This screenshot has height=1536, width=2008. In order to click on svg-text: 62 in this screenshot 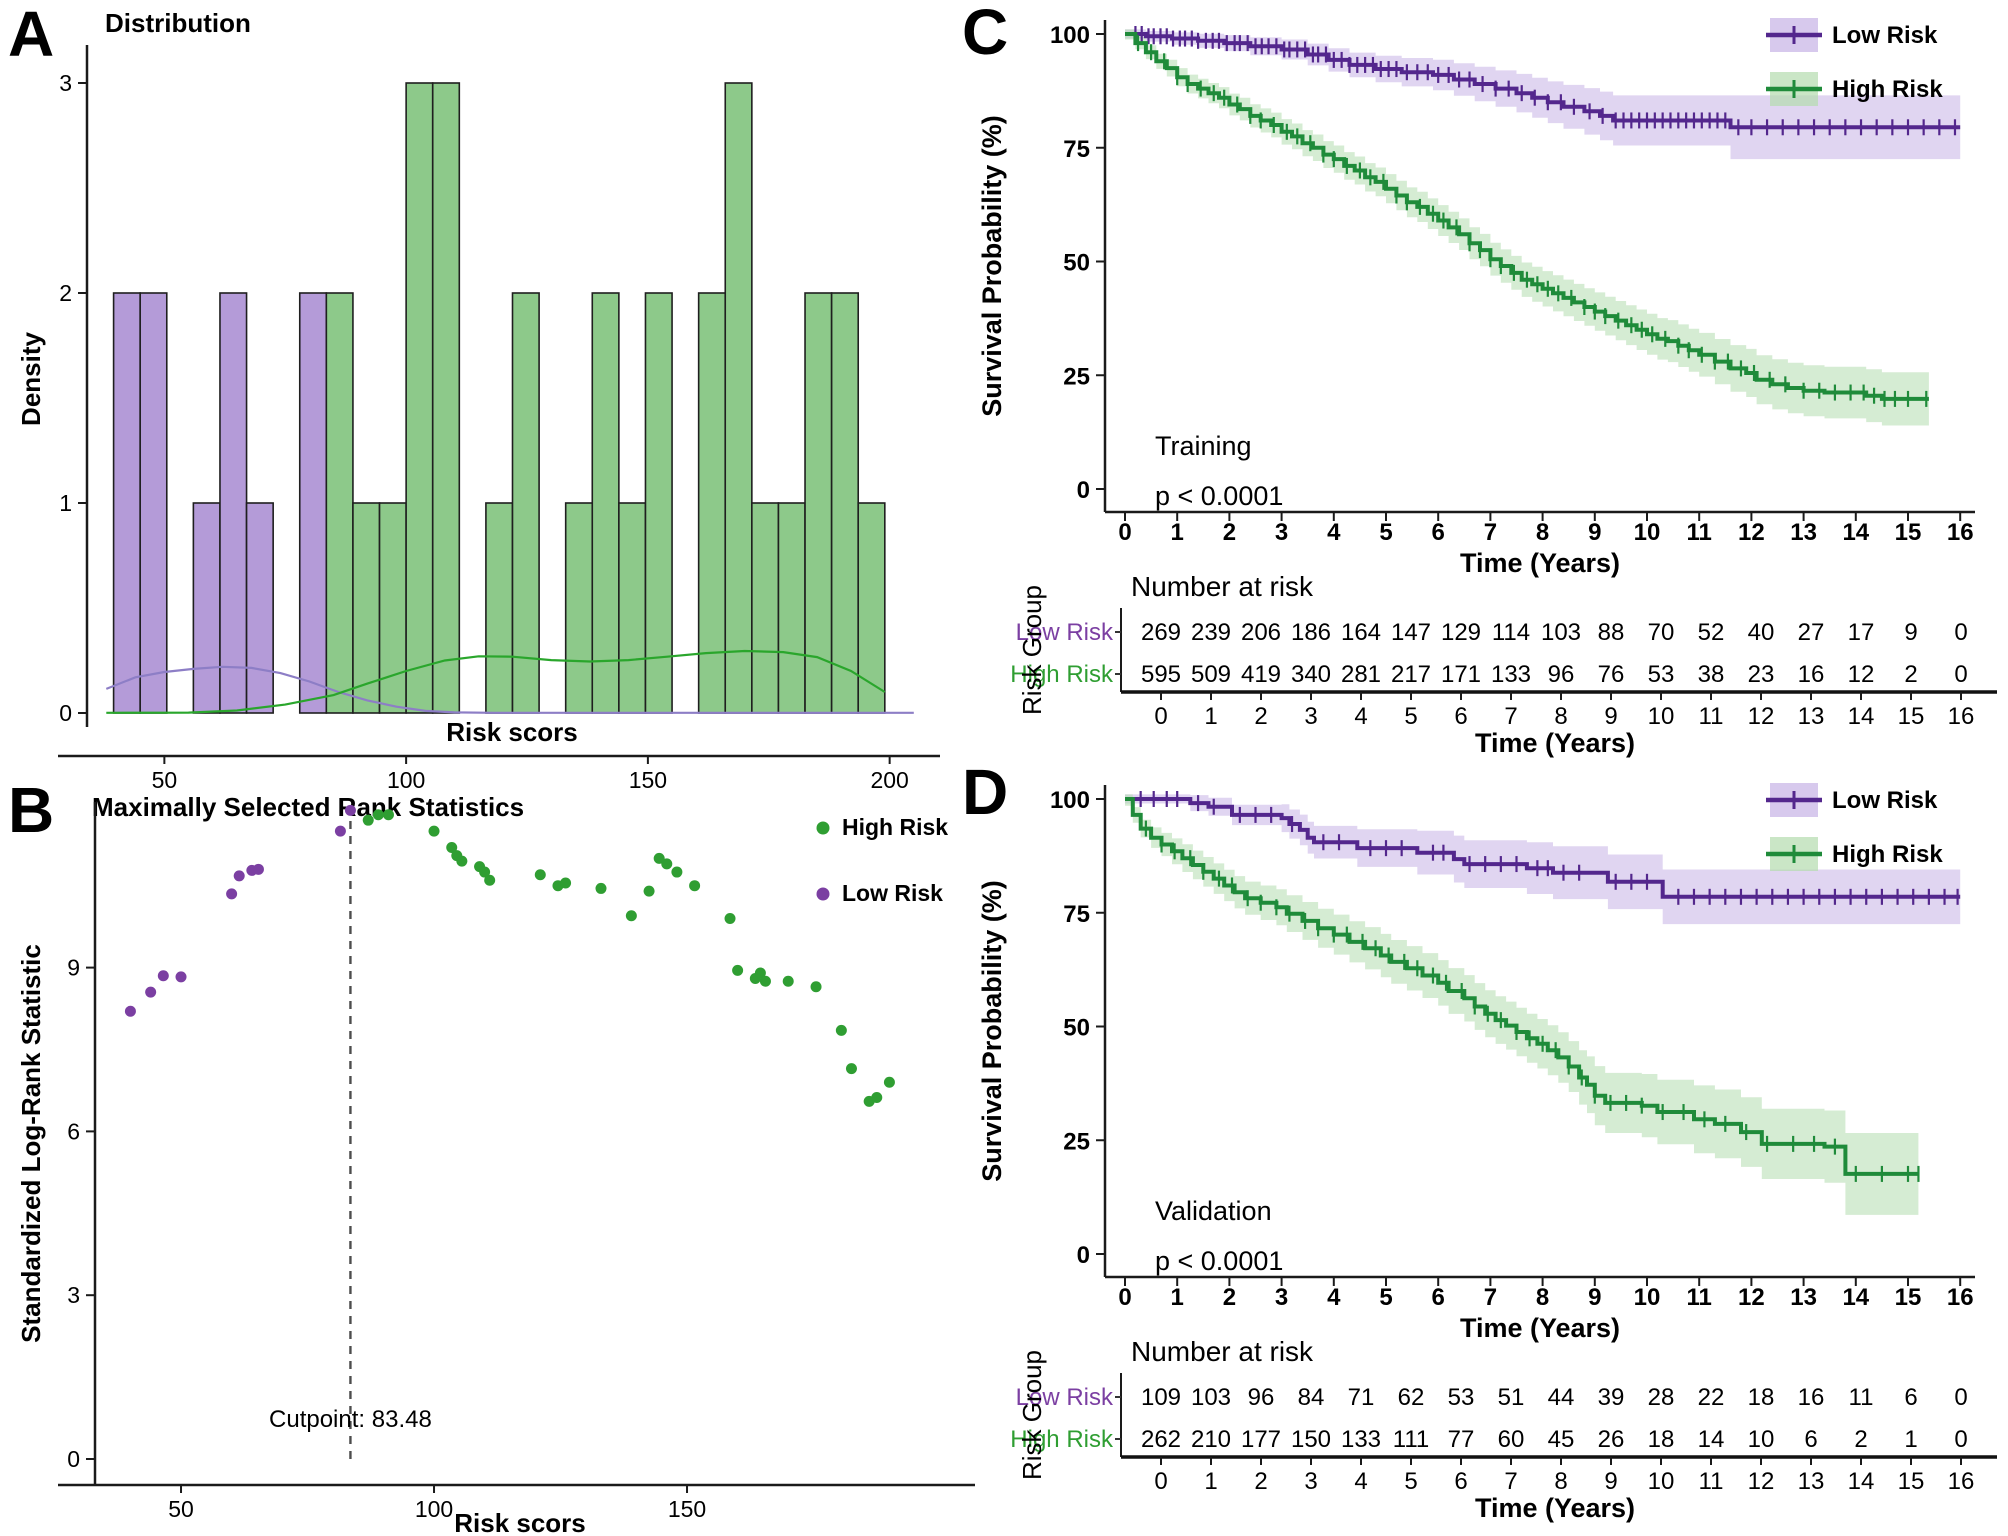, I will do `click(1411, 1397)`.